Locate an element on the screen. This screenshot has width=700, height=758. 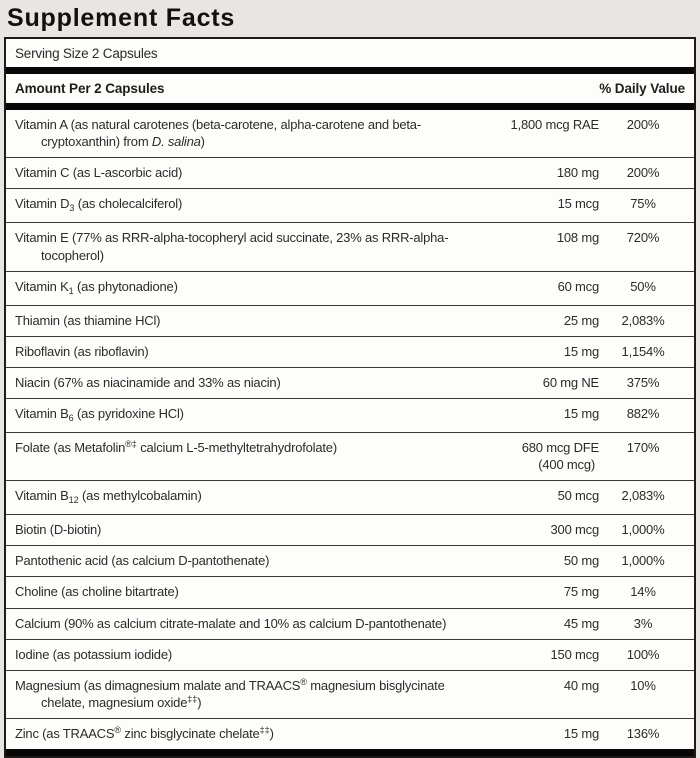
ingredient-amount: 1,800 mcg RAE is located at coordinates (555, 124).